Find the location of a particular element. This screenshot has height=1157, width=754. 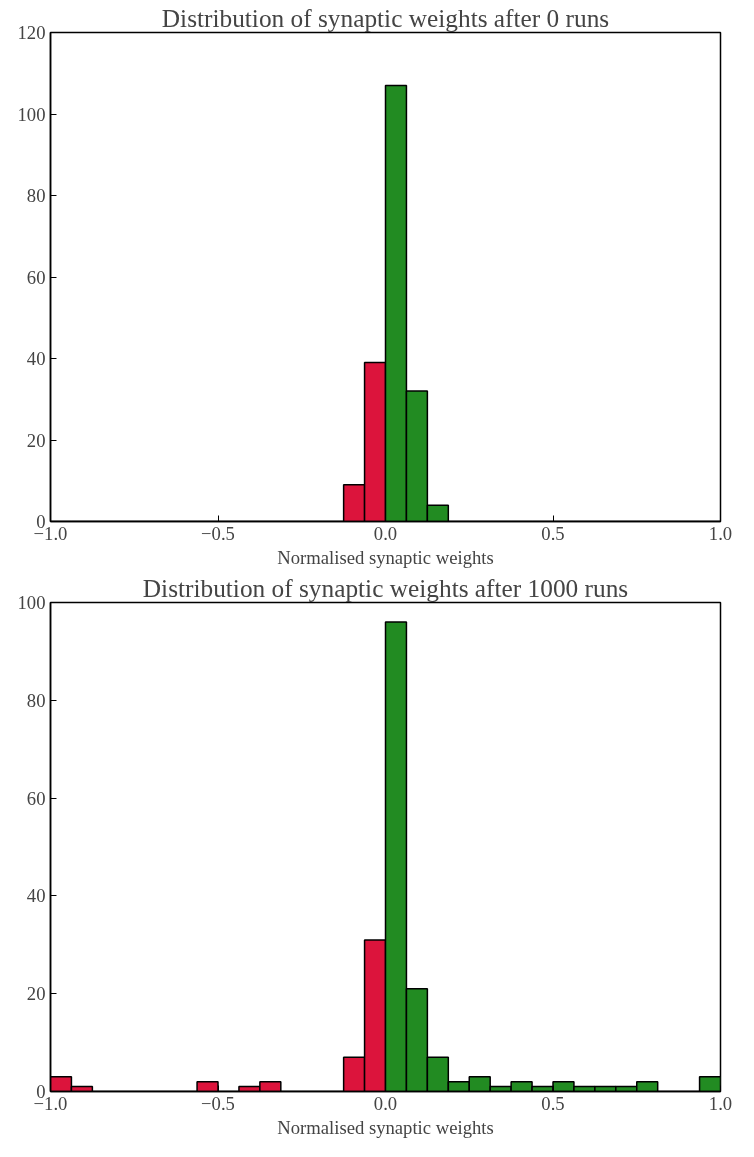

y-tick-label: 120 is located at coordinates (31, 32).